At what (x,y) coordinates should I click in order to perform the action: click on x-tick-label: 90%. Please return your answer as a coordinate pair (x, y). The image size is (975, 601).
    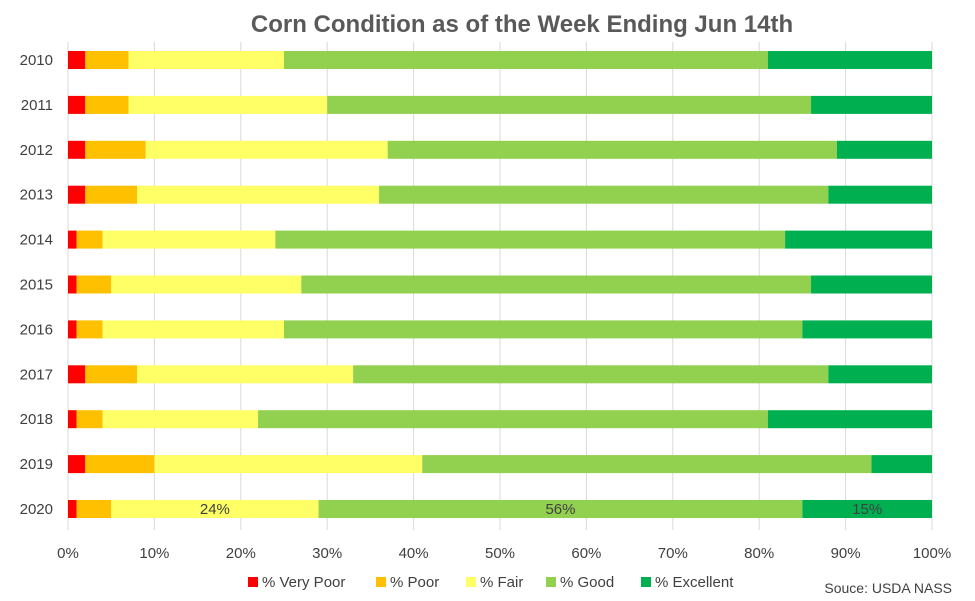
    Looking at the image, I should click on (846, 553).